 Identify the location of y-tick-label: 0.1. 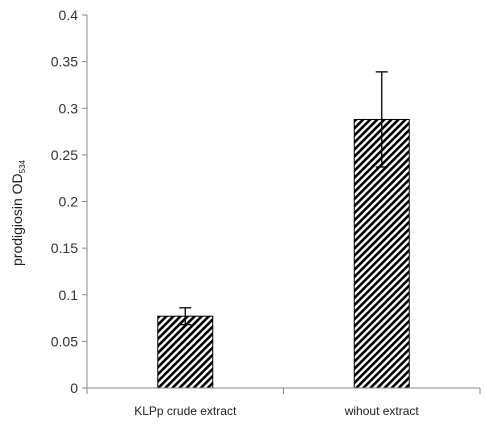
(69, 295).